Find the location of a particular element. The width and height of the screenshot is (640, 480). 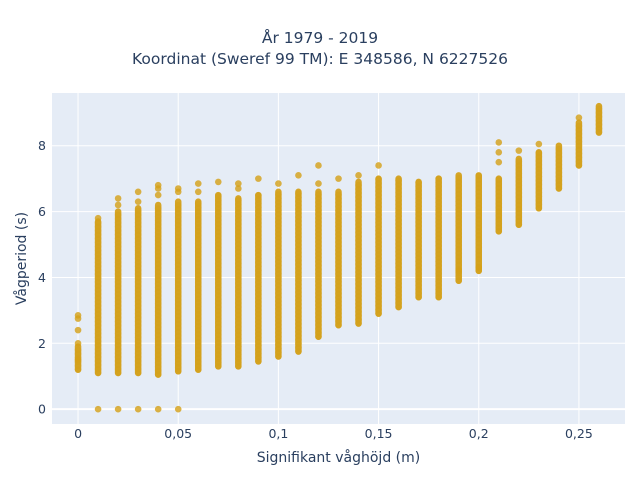

y-axis-ticks: 0 2 4 6 8 is located at coordinates (42, 277).